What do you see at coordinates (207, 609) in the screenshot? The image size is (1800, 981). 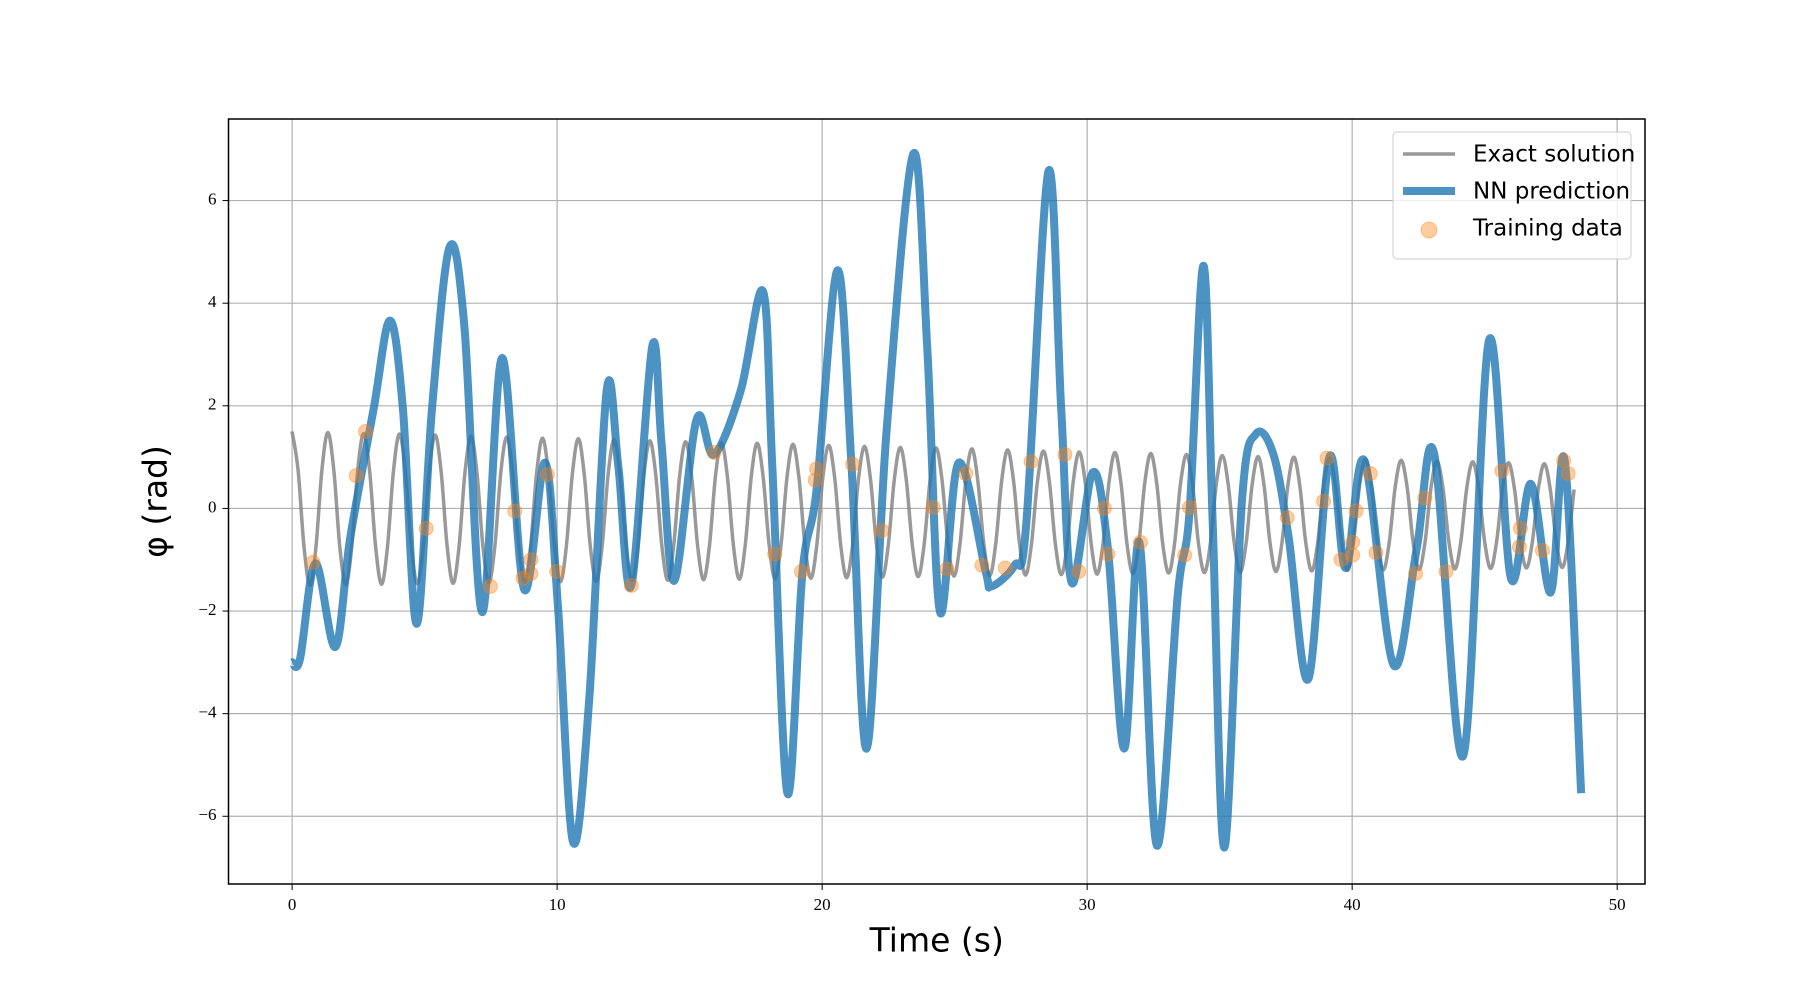 I see `y-tick-label: −2` at bounding box center [207, 609].